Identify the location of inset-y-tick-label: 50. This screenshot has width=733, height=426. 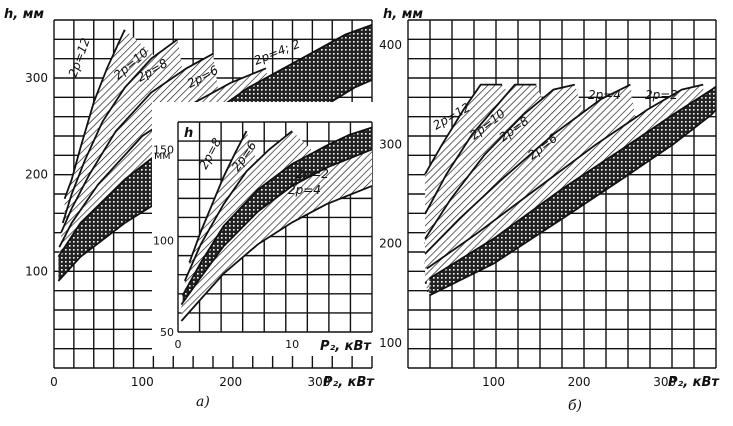
(167, 332).